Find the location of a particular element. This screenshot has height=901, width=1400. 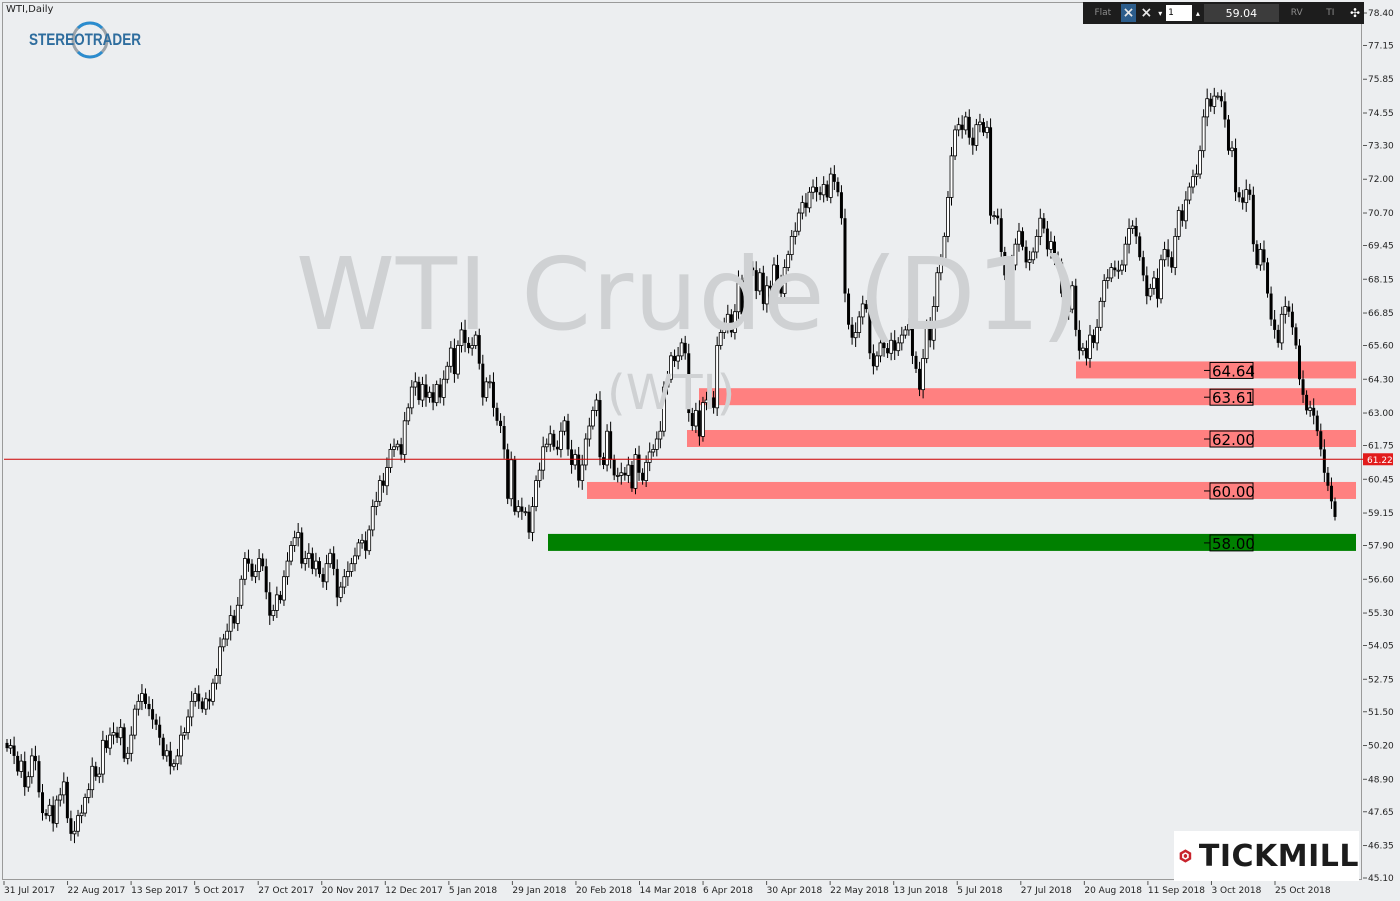

rv-button: RV is located at coordinates (1296, 13).